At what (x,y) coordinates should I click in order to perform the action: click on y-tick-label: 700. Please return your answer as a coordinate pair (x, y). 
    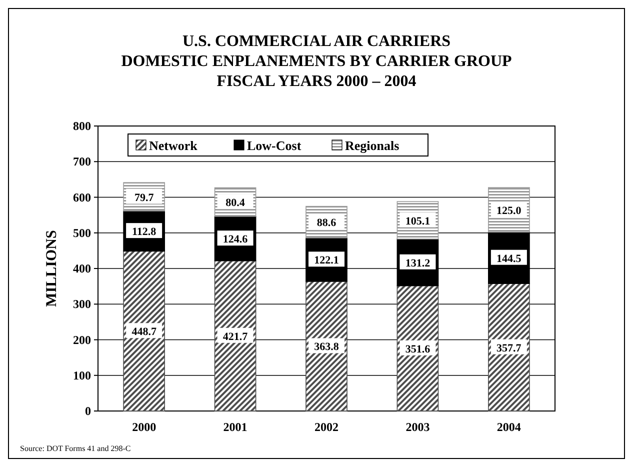
    Looking at the image, I should click on (82, 161).